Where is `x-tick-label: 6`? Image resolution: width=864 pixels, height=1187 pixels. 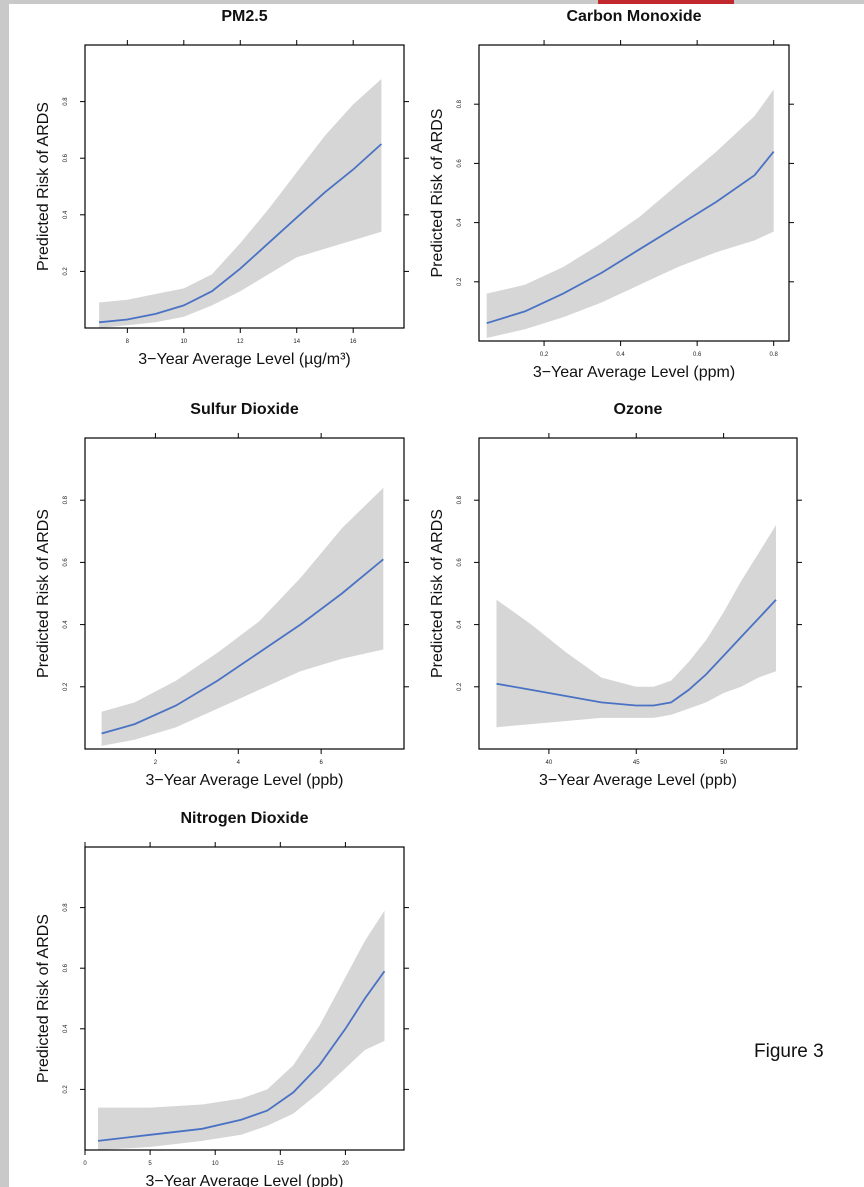
x-tick-label: 6 is located at coordinates (321, 763).